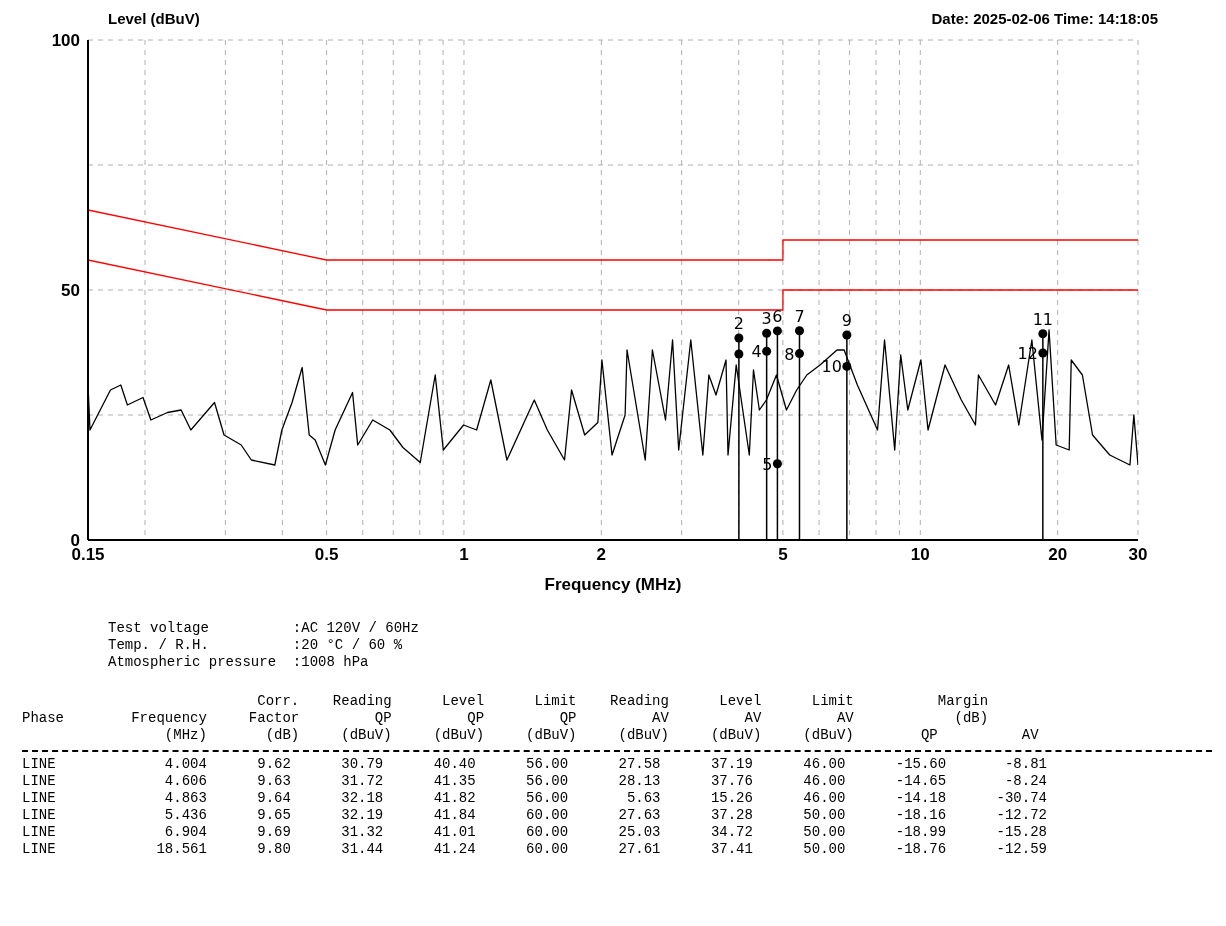 The height and width of the screenshot is (926, 1226). What do you see at coordinates (535, 798) in the screenshot?
I see `text: LINE 4.863 9.64 32.18 41.82 56.00 5.63 15.26 46.00 -14.18 -30.74` at bounding box center [535, 798].